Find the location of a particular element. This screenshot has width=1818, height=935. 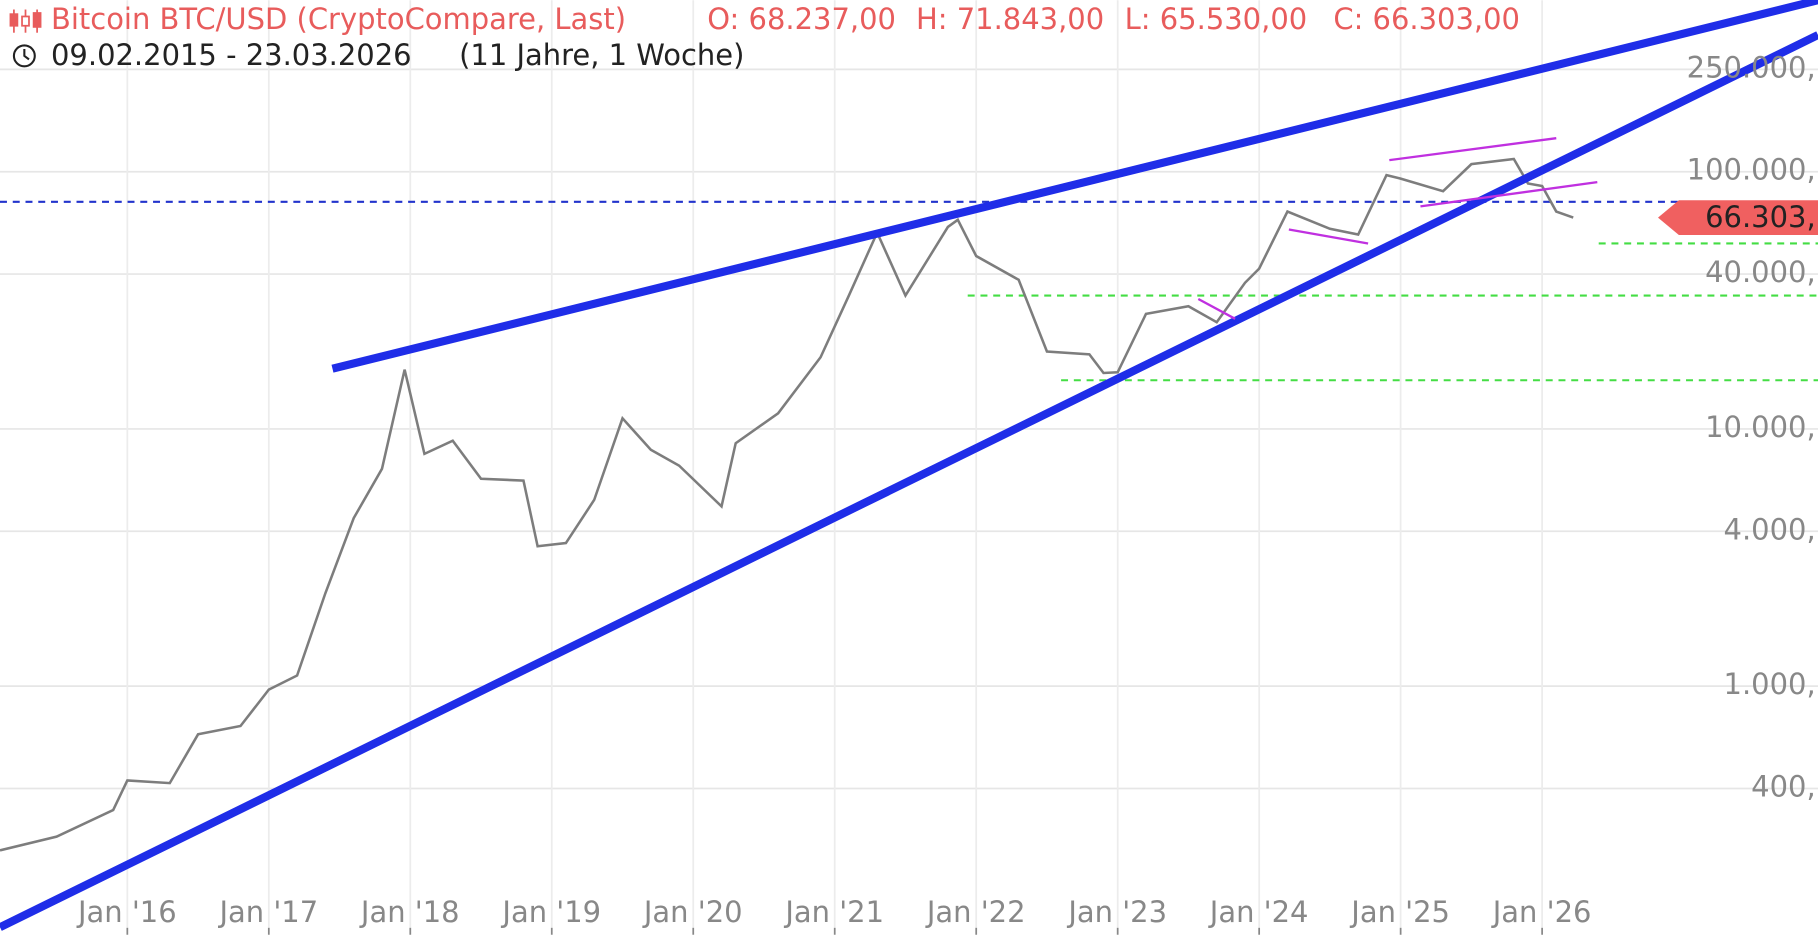

period: (11 Jahre, 1 Woche) is located at coordinates (601, 55).